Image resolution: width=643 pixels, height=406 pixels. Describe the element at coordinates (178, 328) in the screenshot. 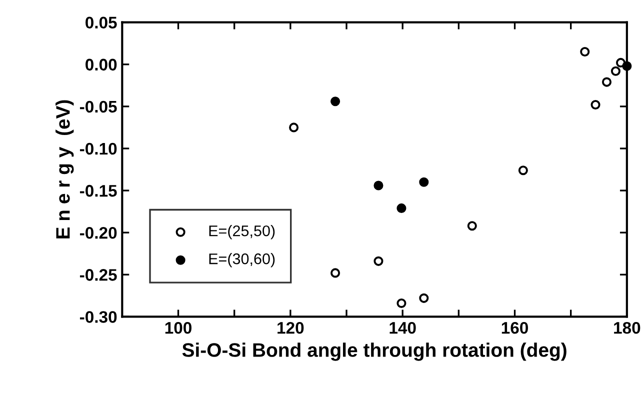

I see `x-tick-label: 100` at that location.